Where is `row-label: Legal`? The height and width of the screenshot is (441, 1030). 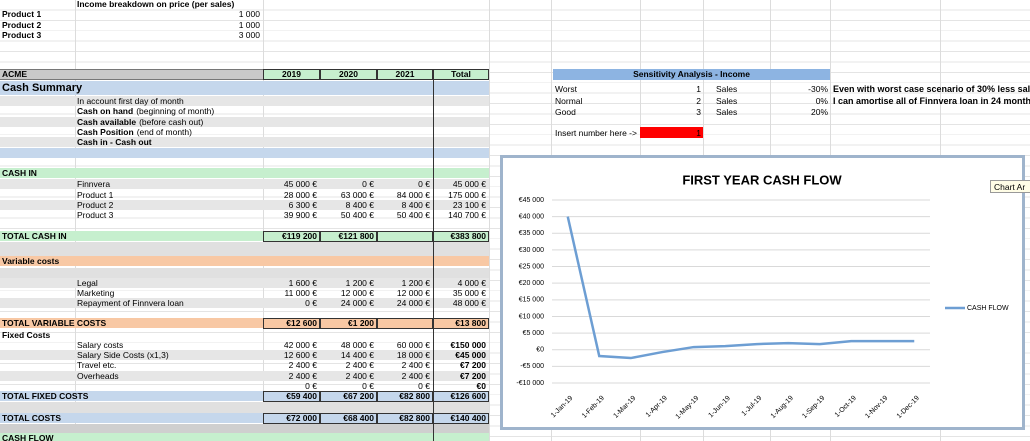 row-label: Legal is located at coordinates (87, 283).